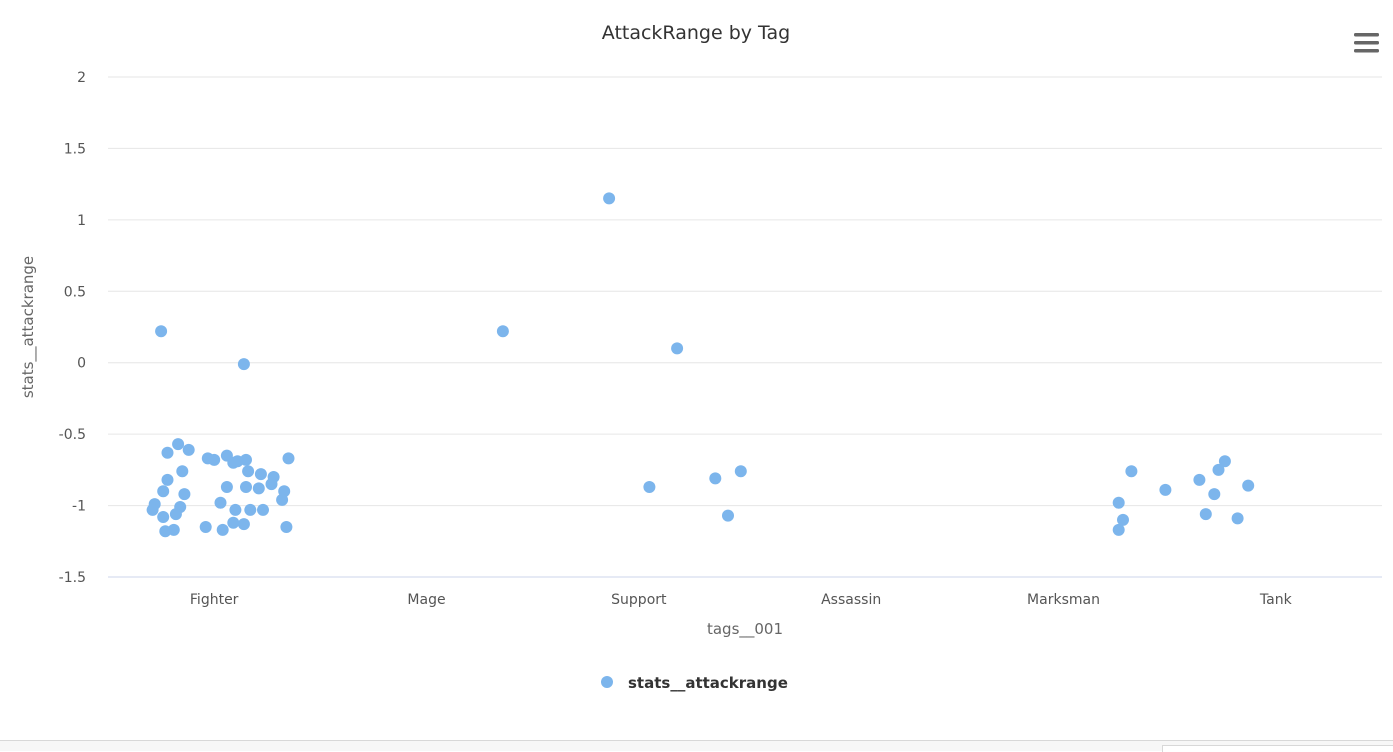  What do you see at coordinates (72, 328) in the screenshot?
I see `y-axis-ticks: 2 1.5 1 0.5 0 -0.5 -1 -1.5` at bounding box center [72, 328].